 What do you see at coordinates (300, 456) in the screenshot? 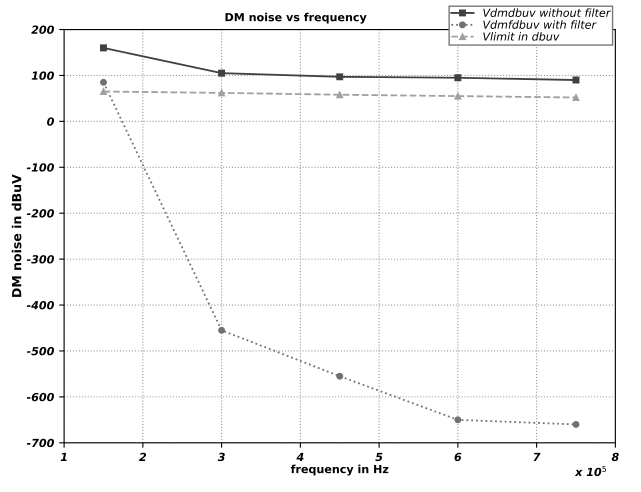
I see `x-tick-label: 4` at bounding box center [300, 456].